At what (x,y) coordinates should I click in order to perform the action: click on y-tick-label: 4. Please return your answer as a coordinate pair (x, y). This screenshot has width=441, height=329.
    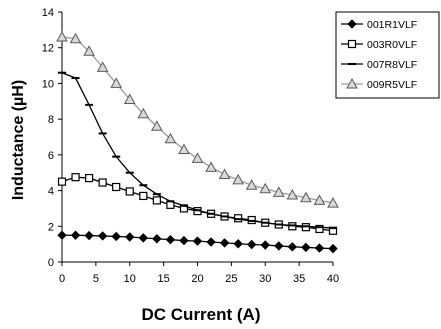
    Looking at the image, I should click on (51, 192).